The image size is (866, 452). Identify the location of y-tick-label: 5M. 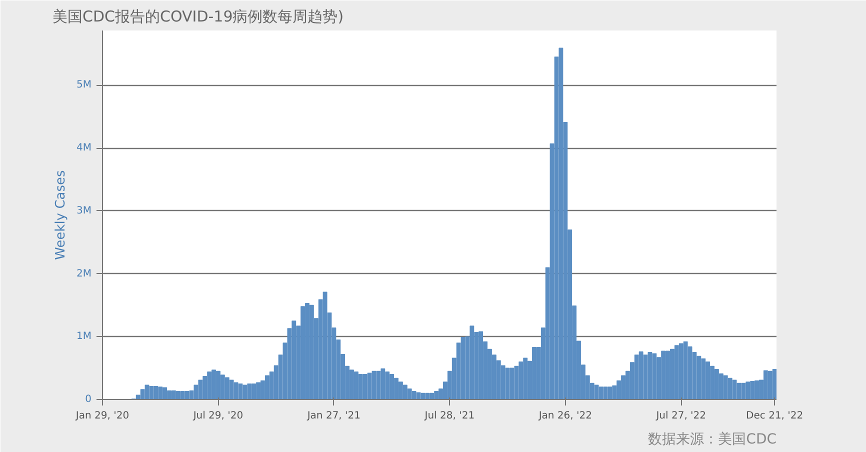
(84, 85).